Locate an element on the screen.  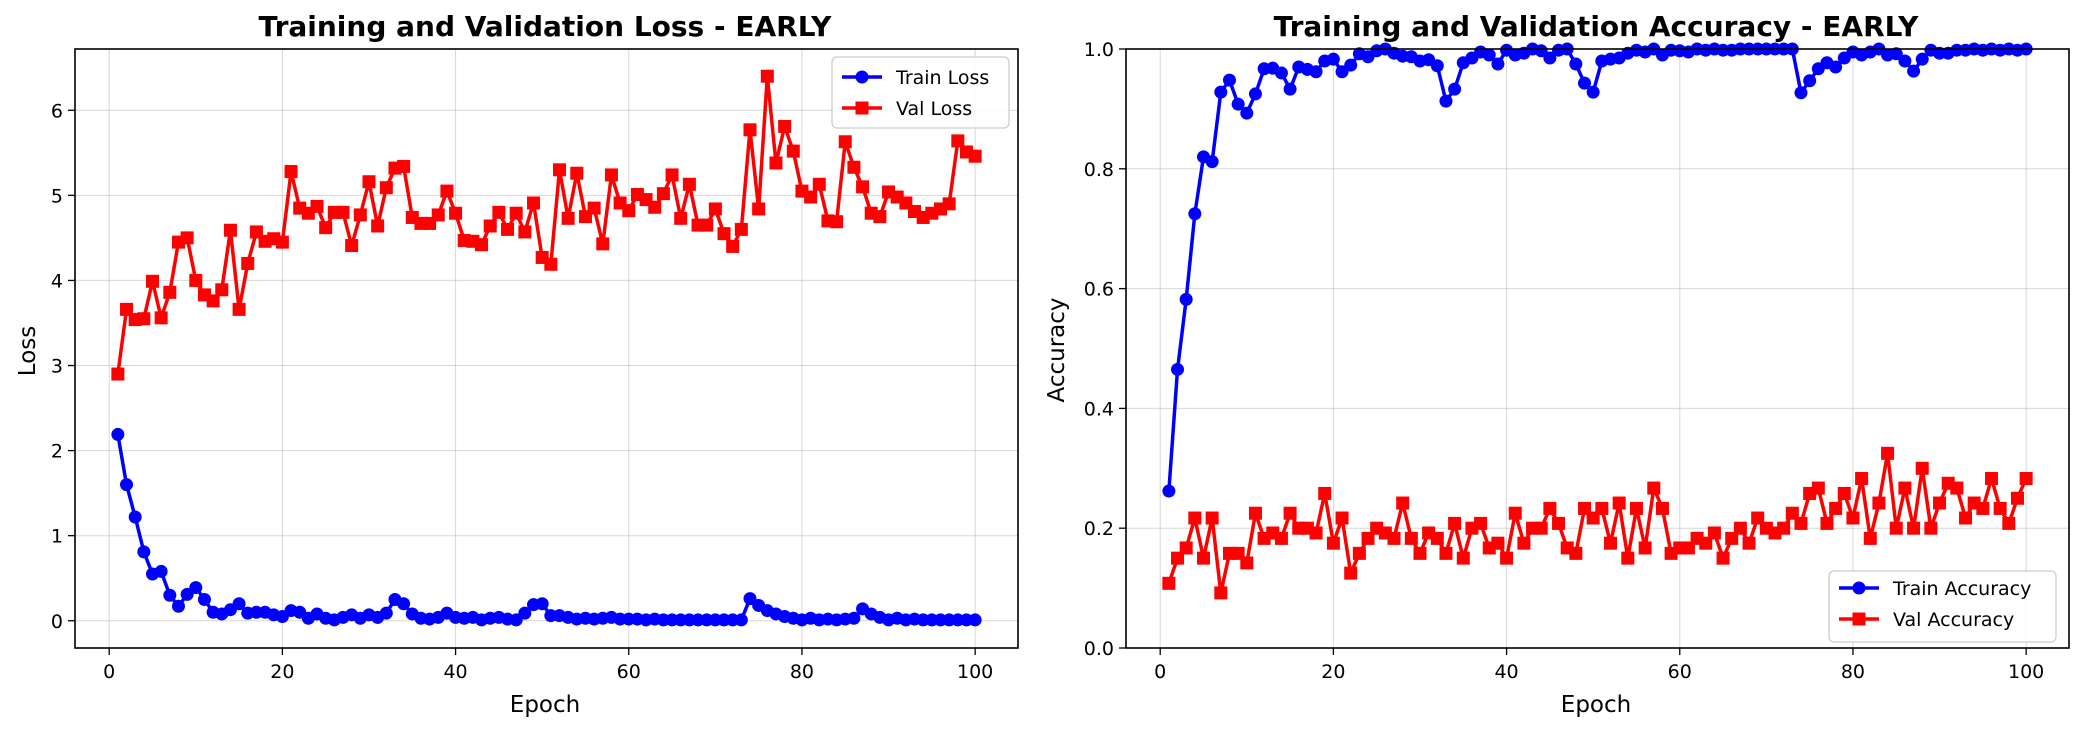
accuracy-y-tick-label: 0.2 is located at coordinates (1099, 529).